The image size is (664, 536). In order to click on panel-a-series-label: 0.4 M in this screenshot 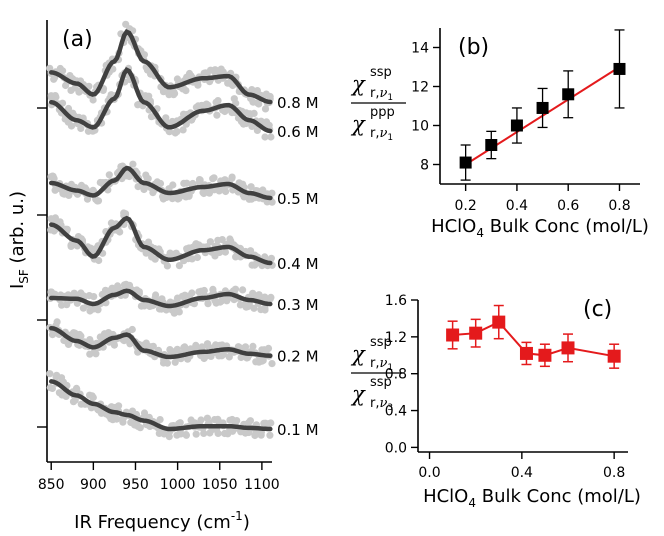, I will do `click(298, 264)`.